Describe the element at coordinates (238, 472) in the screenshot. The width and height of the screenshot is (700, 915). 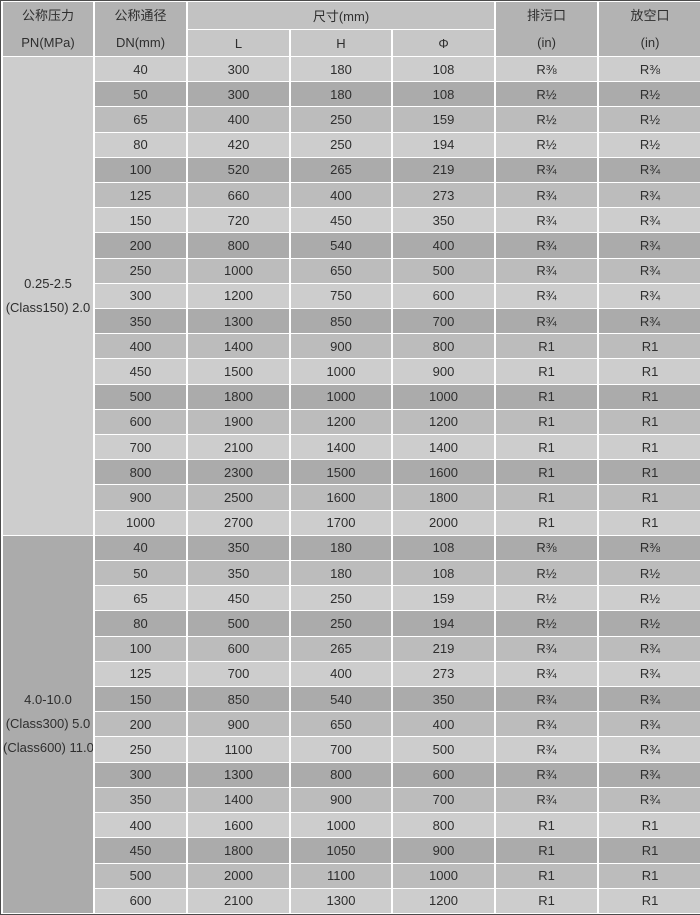
I see `cell-l: 2300` at that location.